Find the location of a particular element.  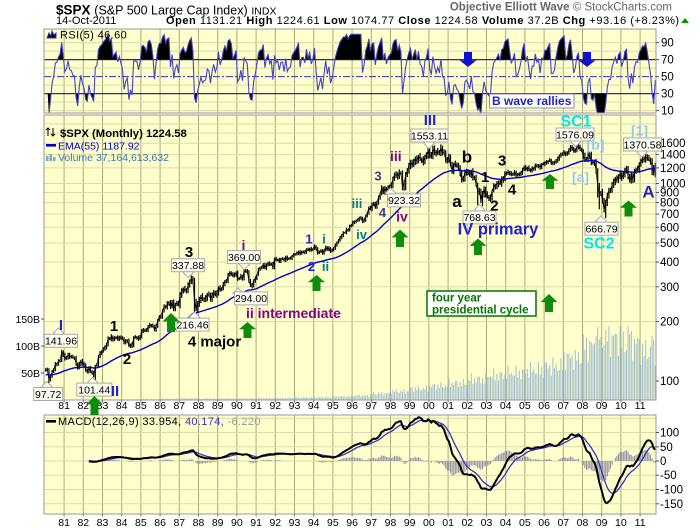

svg-text: 200 is located at coordinates (669, 323).